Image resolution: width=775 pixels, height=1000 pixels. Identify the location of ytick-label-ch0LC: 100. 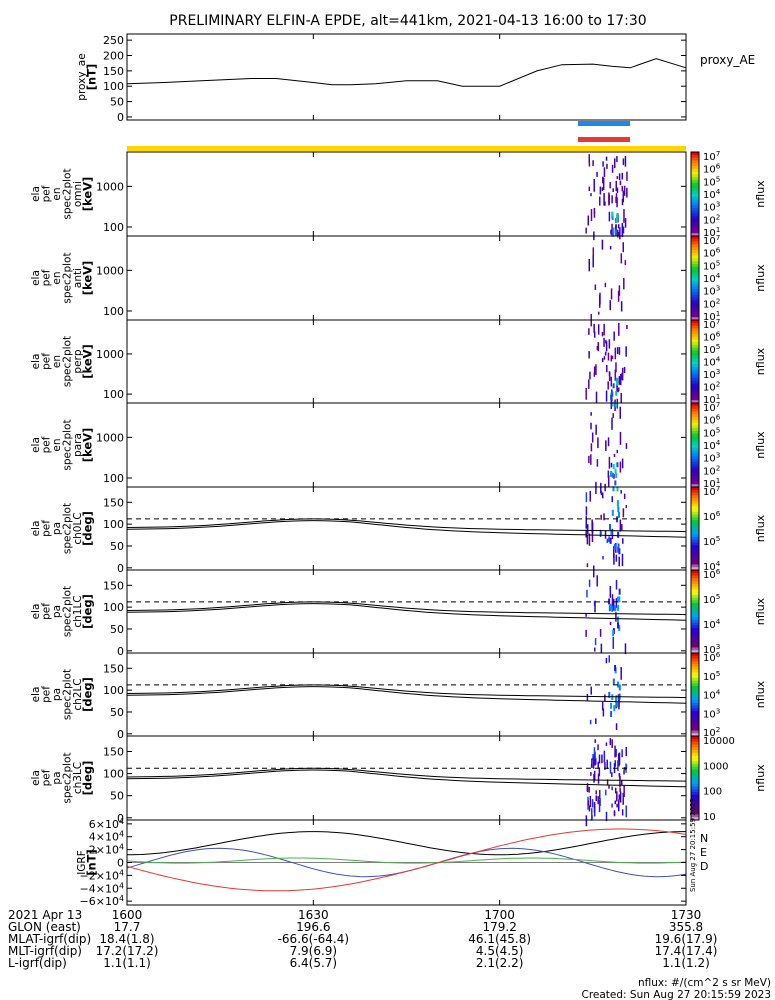
(113, 524).